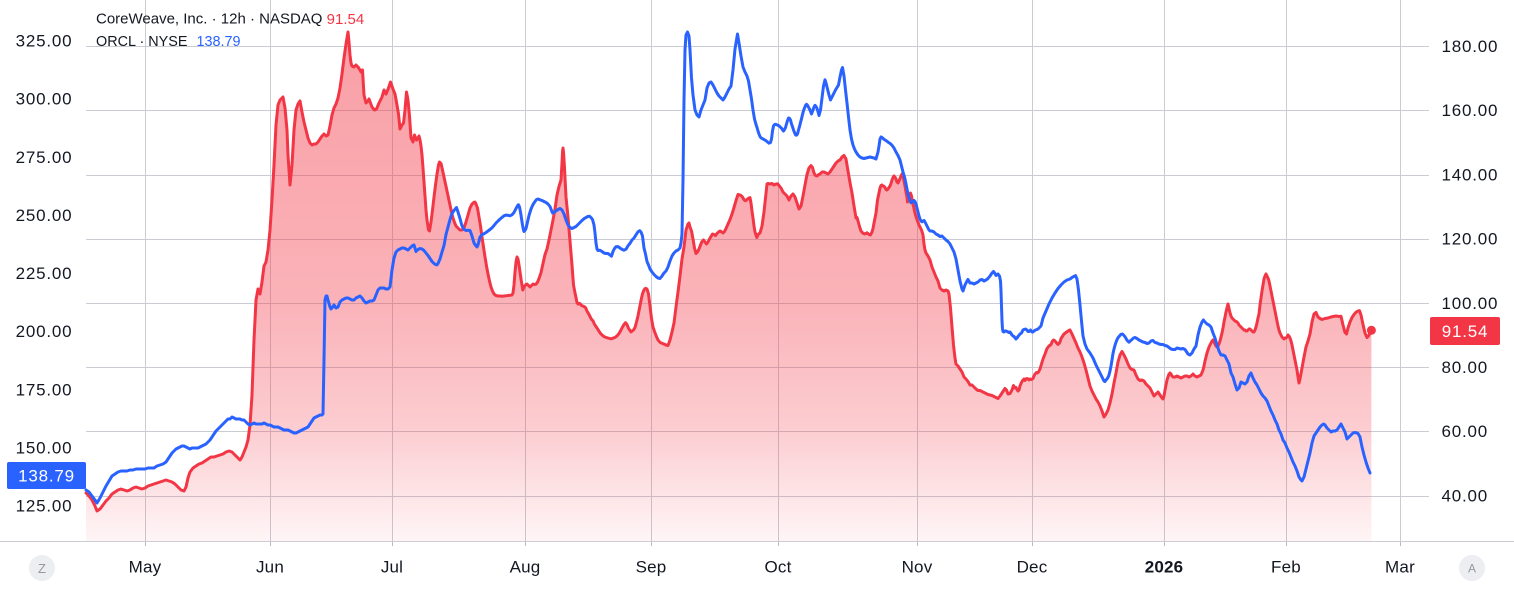 The image size is (1514, 589). What do you see at coordinates (1470, 110) in the screenshot?
I see `svg-text: 160.00` at bounding box center [1470, 110].